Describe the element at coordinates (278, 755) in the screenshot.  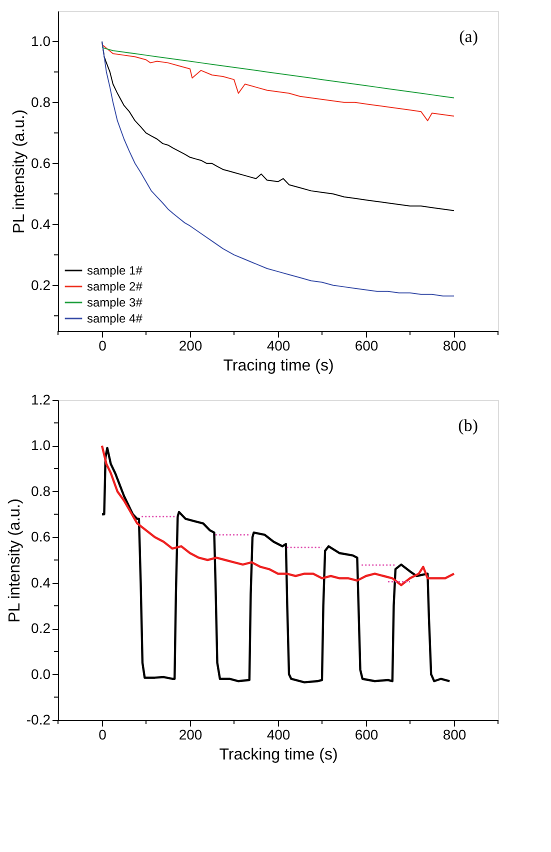
I see `x-axis-title: Tracking time (s)` at that location.